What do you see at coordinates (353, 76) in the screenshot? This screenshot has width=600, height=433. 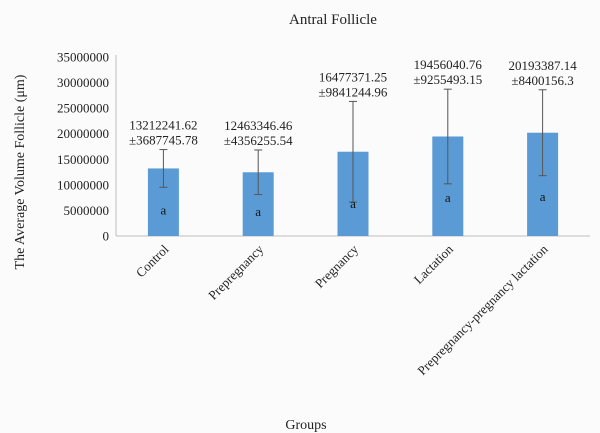 I see `data-label-mean: 16477371.25` at bounding box center [353, 76].